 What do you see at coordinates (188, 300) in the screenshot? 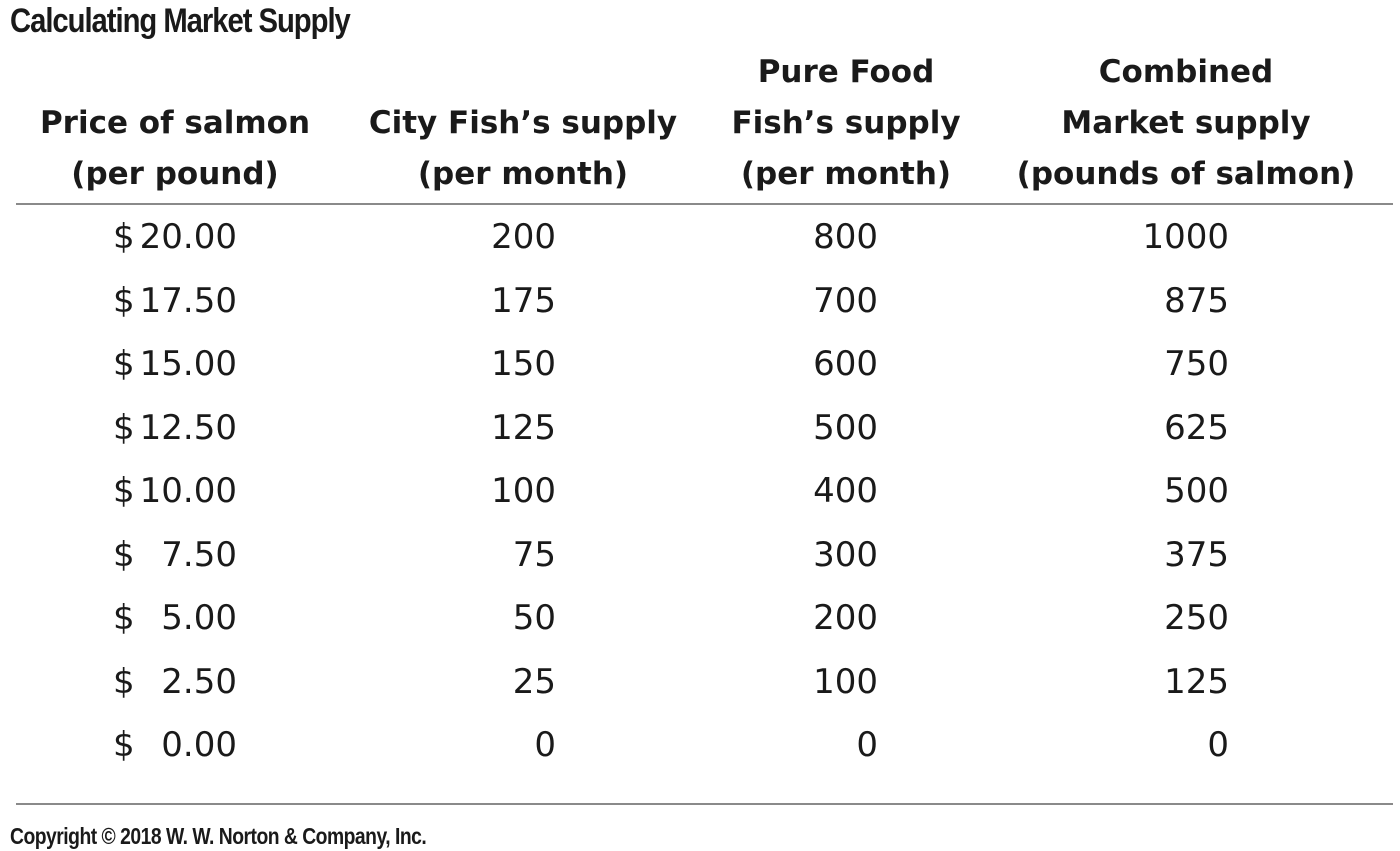
I see `price-value: 17.50` at bounding box center [188, 300].